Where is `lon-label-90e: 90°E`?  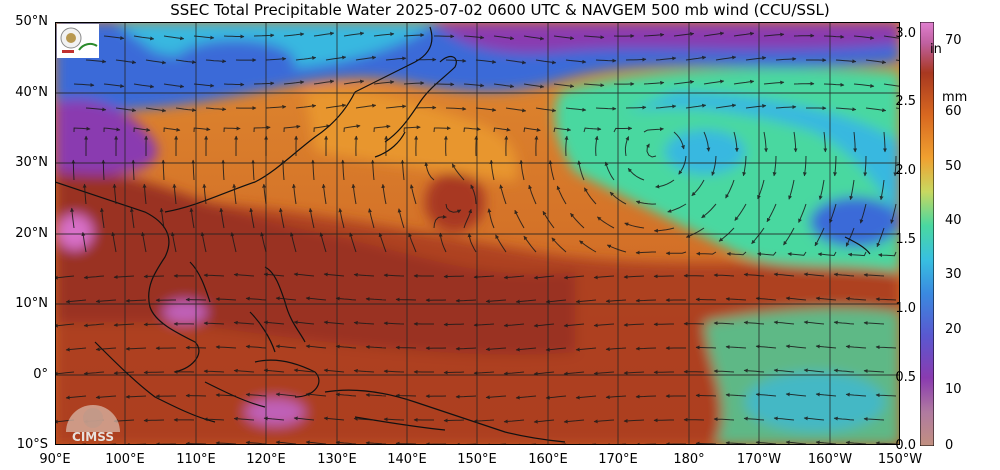
lon-label-90e: 90°E is located at coordinates (55, 459).